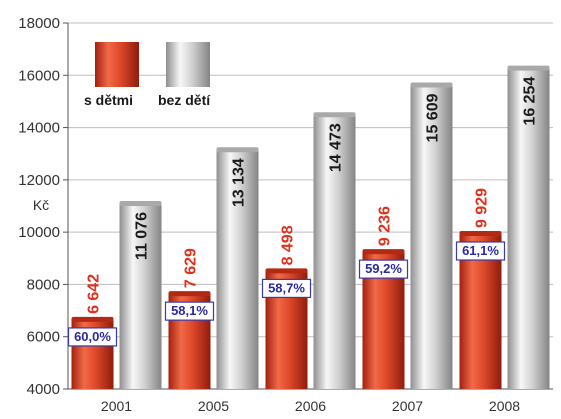  Describe the element at coordinates (39, 23) in the screenshot. I see `y-tick-label: 18000` at that location.